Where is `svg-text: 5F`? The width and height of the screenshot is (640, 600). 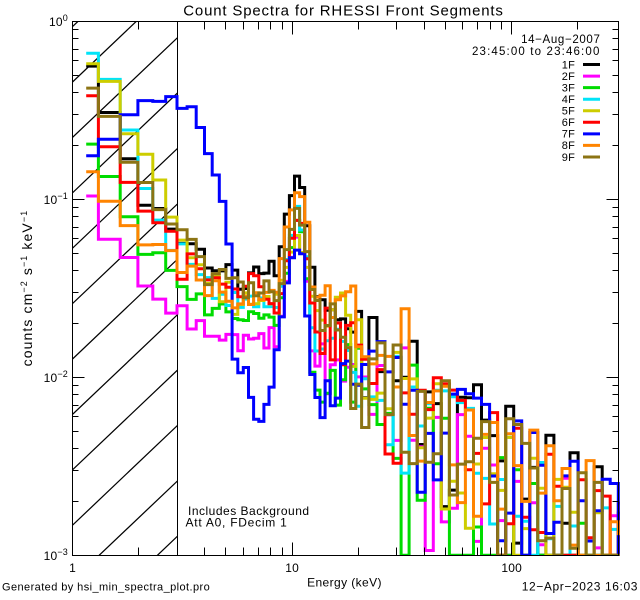
svg-text: 5F is located at coordinates (568, 112).